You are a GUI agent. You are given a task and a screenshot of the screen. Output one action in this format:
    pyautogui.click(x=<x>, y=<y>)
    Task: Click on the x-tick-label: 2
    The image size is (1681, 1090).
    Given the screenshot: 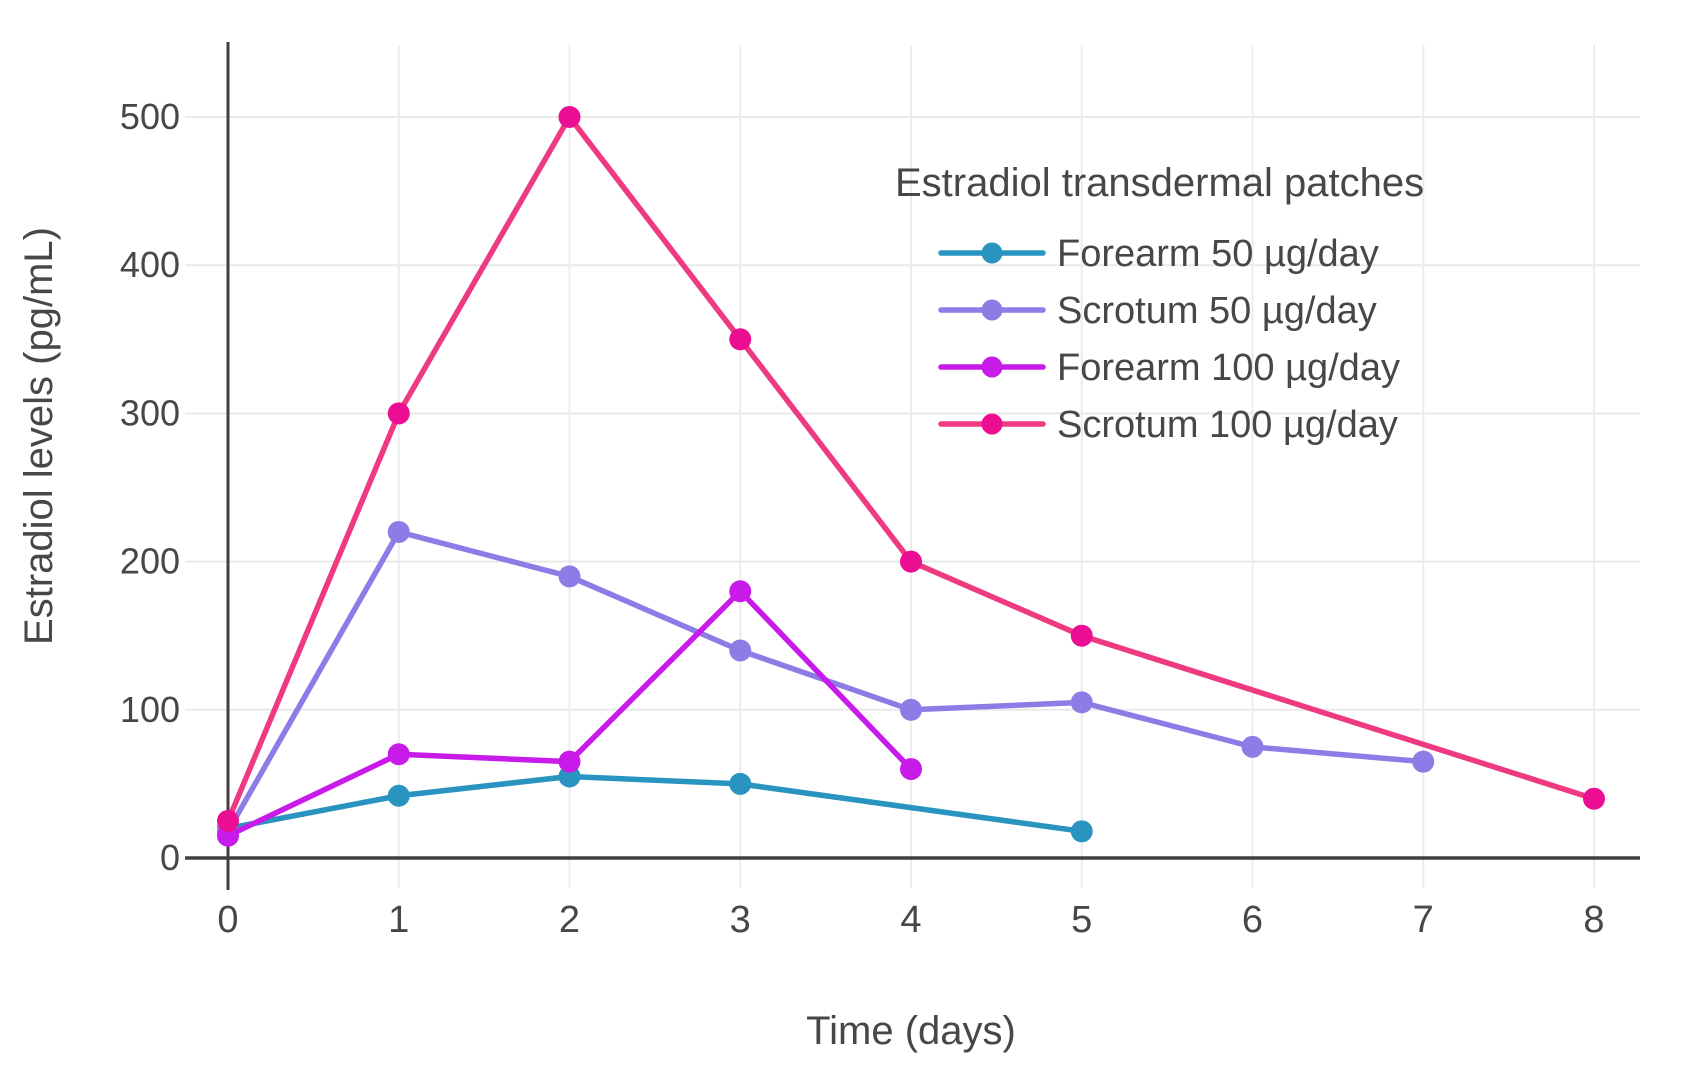 What is the action you would take?
    pyautogui.click(x=569, y=920)
    